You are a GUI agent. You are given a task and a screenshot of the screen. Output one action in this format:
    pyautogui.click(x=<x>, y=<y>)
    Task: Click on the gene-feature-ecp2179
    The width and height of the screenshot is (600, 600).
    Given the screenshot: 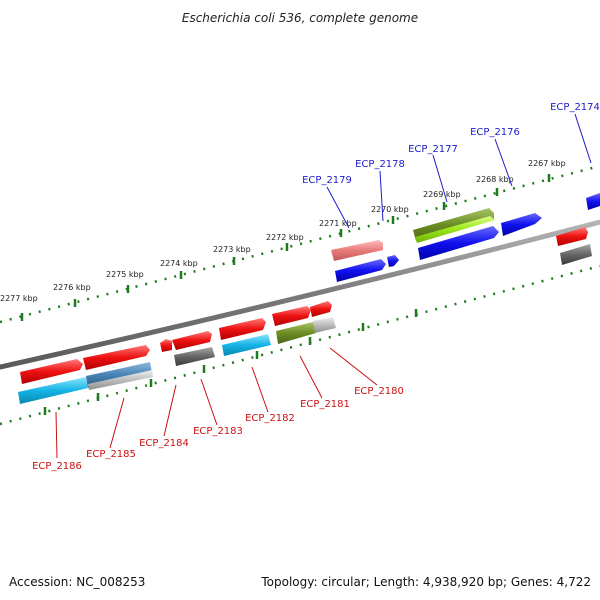 What is the action you would take?
    pyautogui.click(x=360, y=270)
    